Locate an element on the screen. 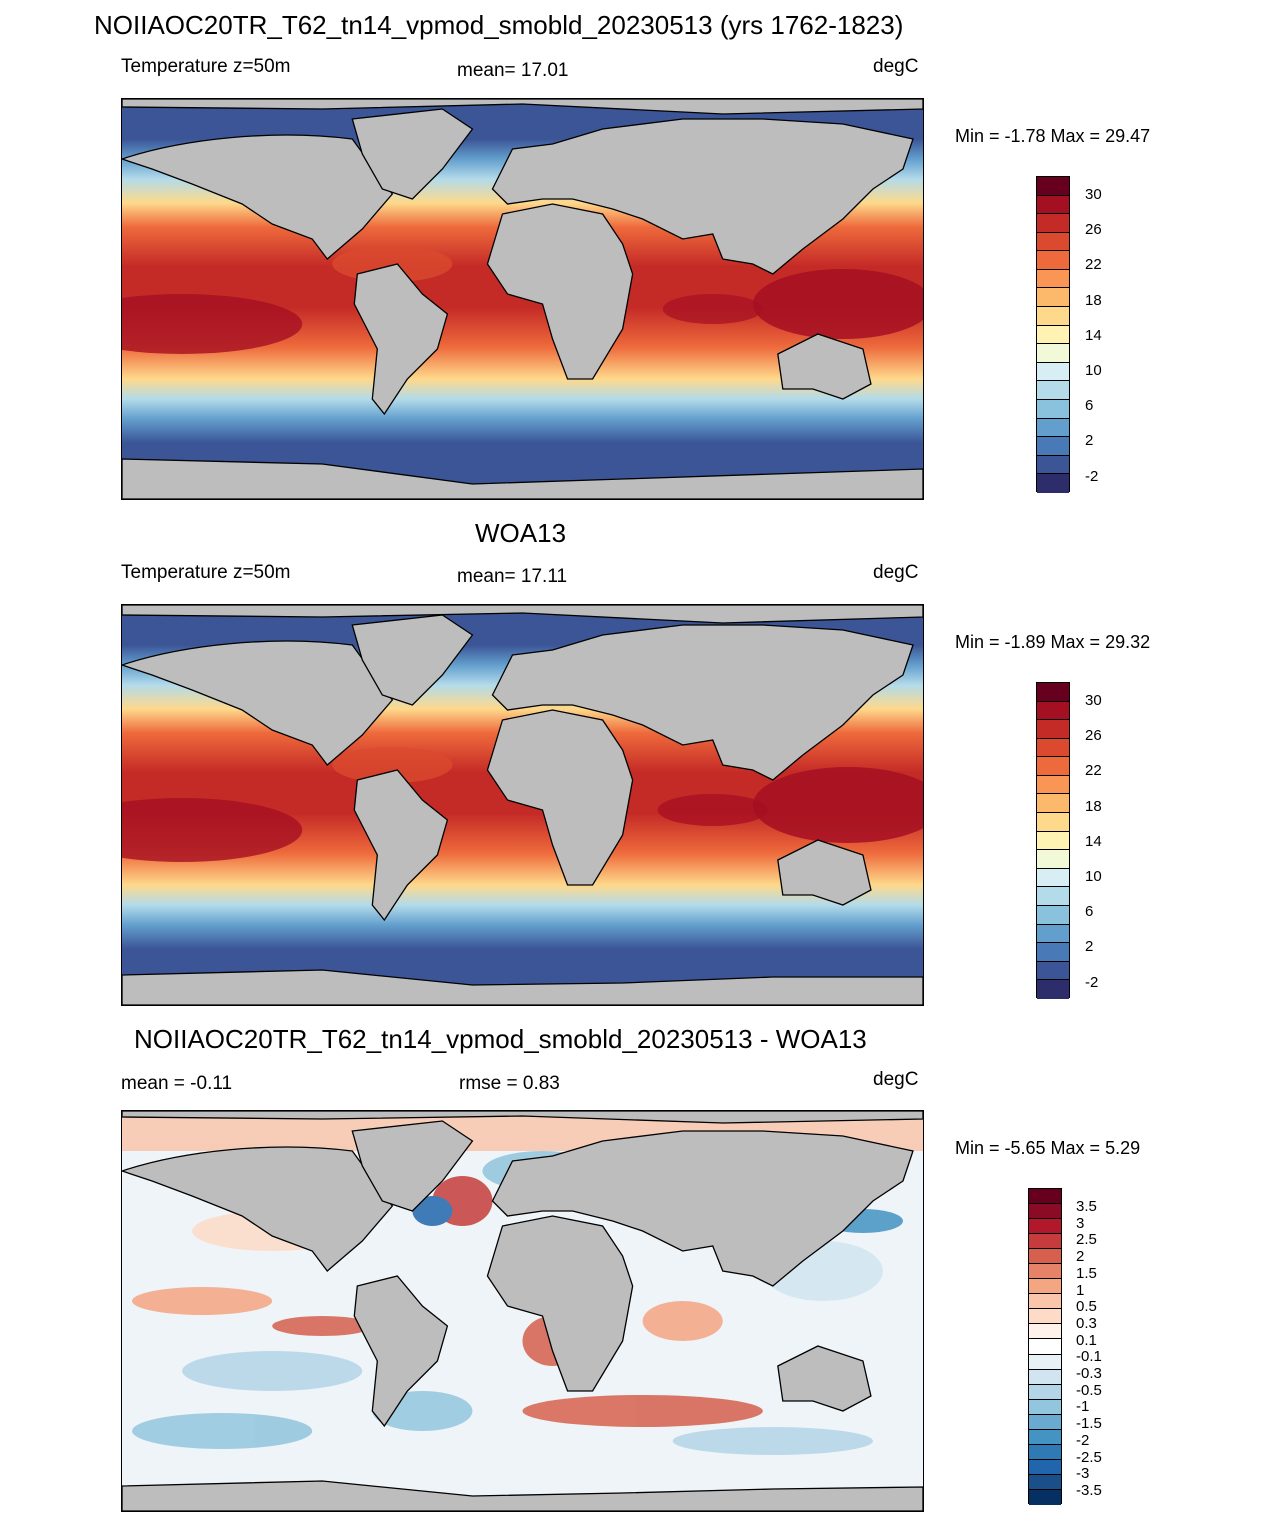  diff-colorbar-tick-label: 2 is located at coordinates (1080, 1257).